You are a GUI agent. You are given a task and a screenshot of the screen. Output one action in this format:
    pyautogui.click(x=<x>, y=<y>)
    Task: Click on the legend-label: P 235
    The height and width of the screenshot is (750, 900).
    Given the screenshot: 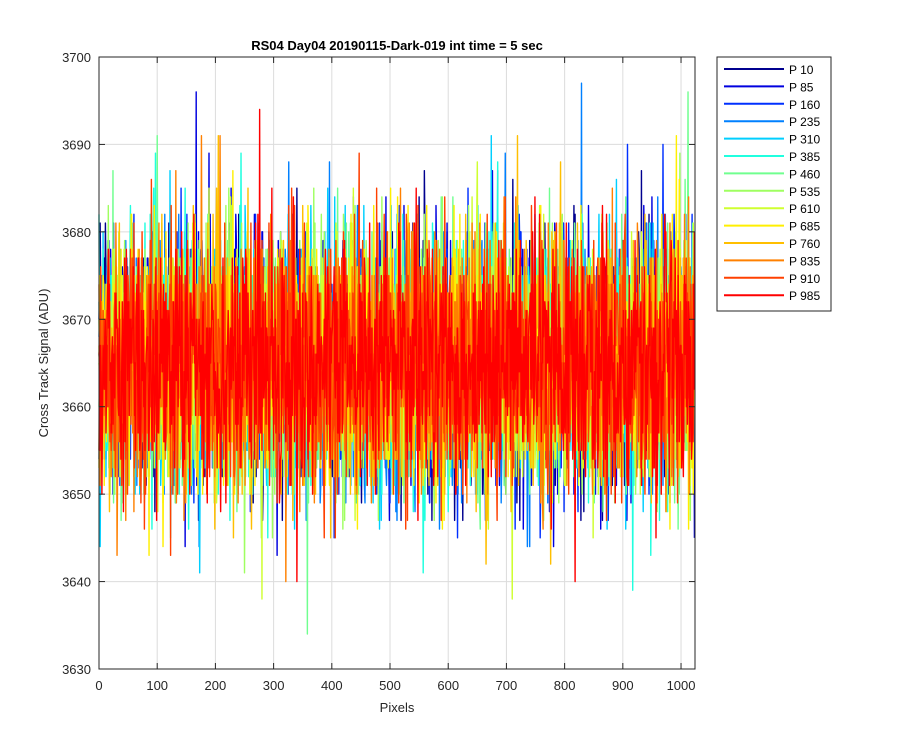 What is the action you would take?
    pyautogui.click(x=804, y=122)
    